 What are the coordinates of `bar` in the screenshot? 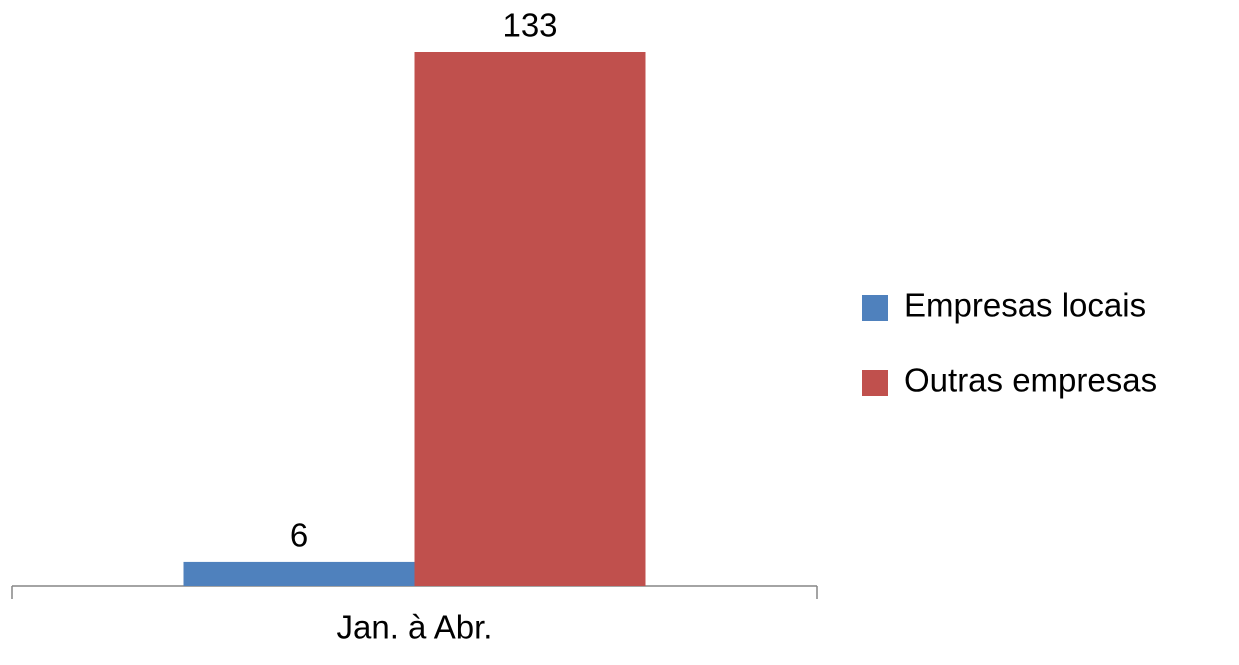 It's located at (299, 573).